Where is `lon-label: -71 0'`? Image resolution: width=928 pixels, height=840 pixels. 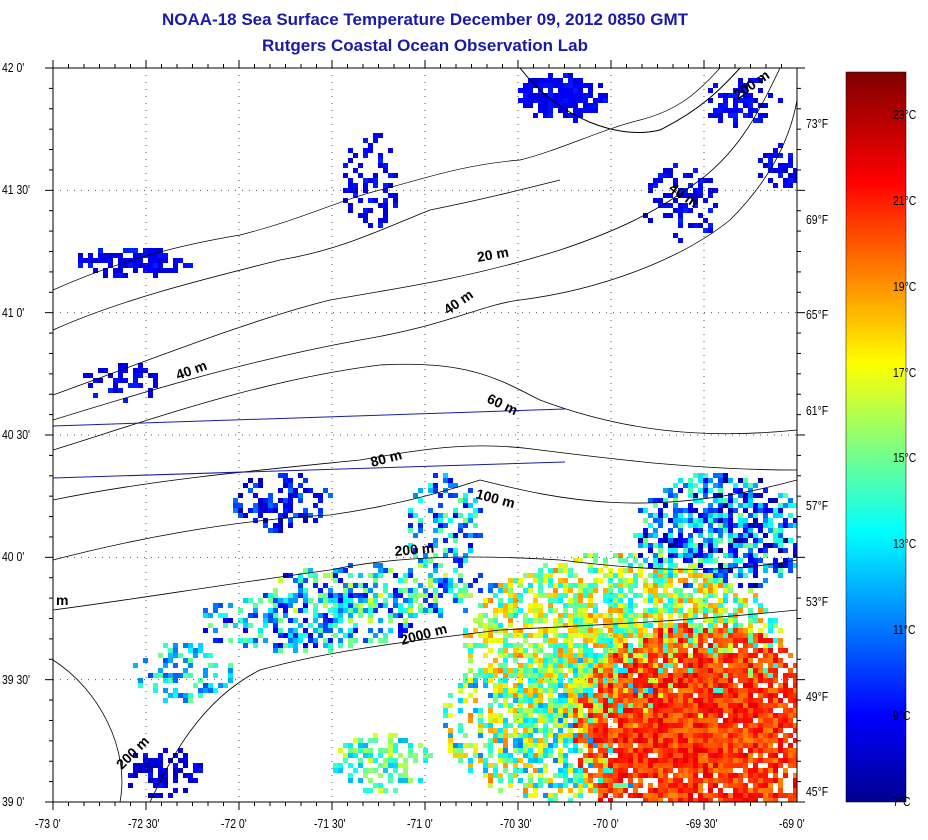
lon-label: -71 0' is located at coordinates (420, 823).